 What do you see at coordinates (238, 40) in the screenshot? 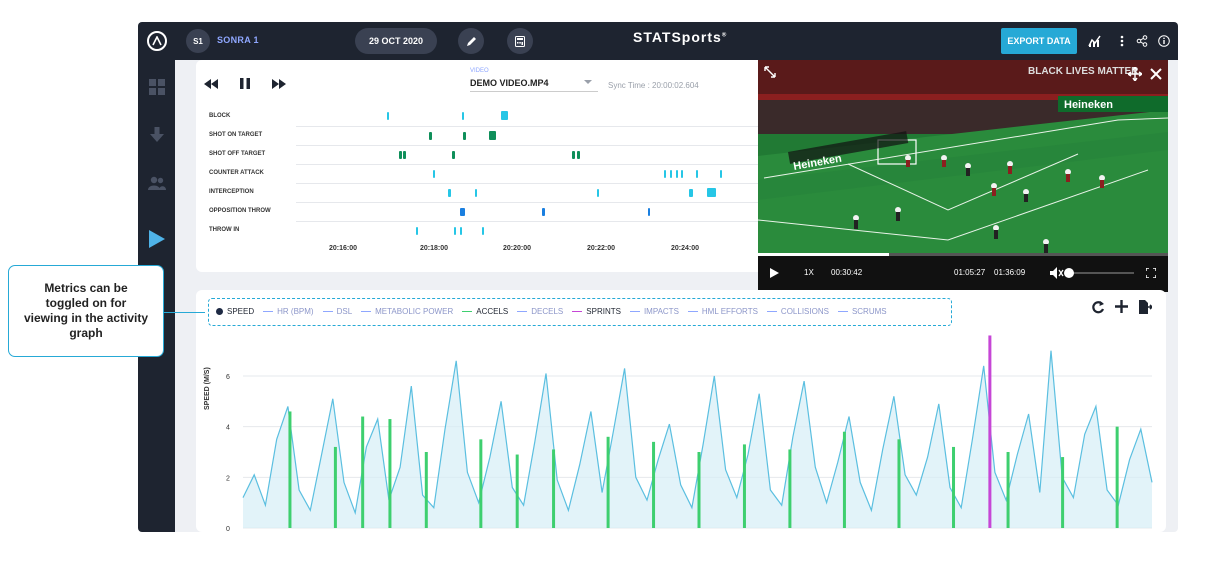
I see `player-name: SONRA 1` at bounding box center [238, 40].